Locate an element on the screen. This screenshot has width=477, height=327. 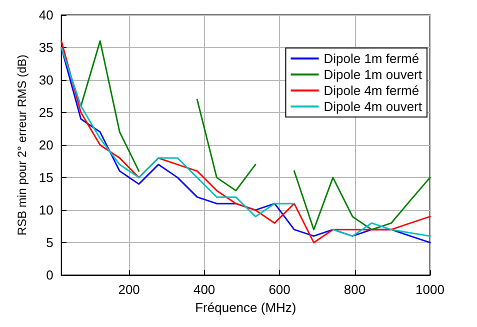
x-axis-title: Fréquence (MHz) is located at coordinates (245, 307).